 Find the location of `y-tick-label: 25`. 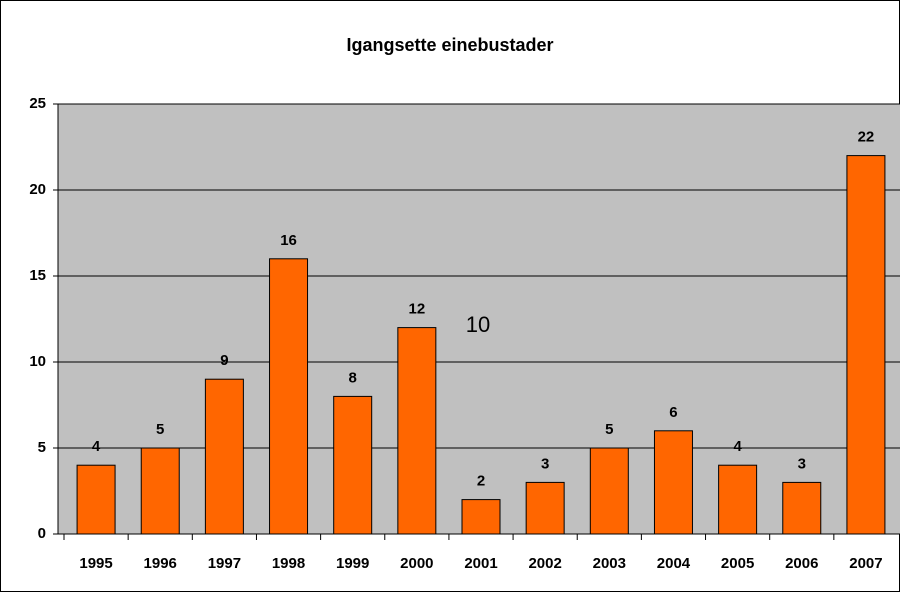

y-tick-label: 25 is located at coordinates (37, 103).